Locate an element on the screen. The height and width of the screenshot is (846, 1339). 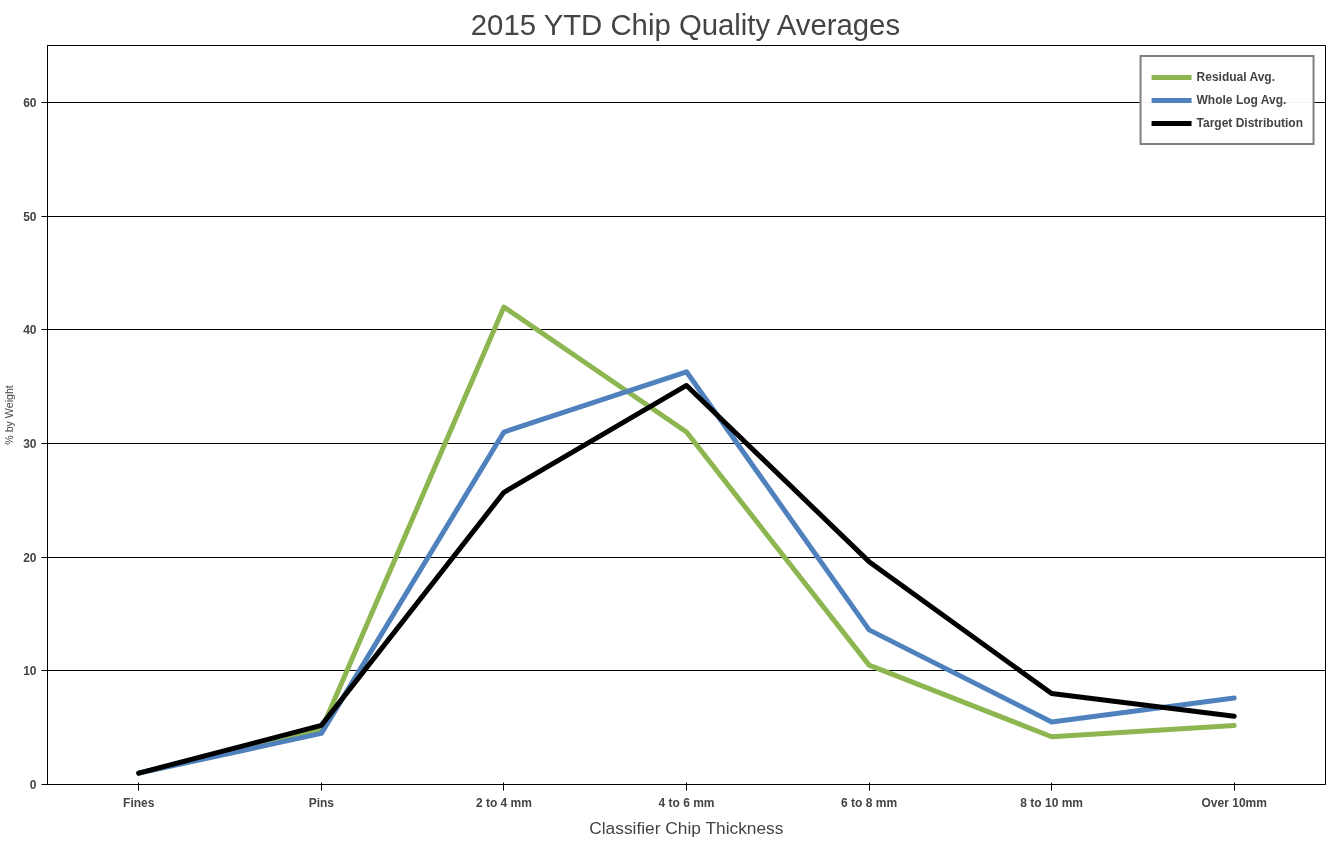
x-tick-label: 8 to 10 mm is located at coordinates (1051, 802).